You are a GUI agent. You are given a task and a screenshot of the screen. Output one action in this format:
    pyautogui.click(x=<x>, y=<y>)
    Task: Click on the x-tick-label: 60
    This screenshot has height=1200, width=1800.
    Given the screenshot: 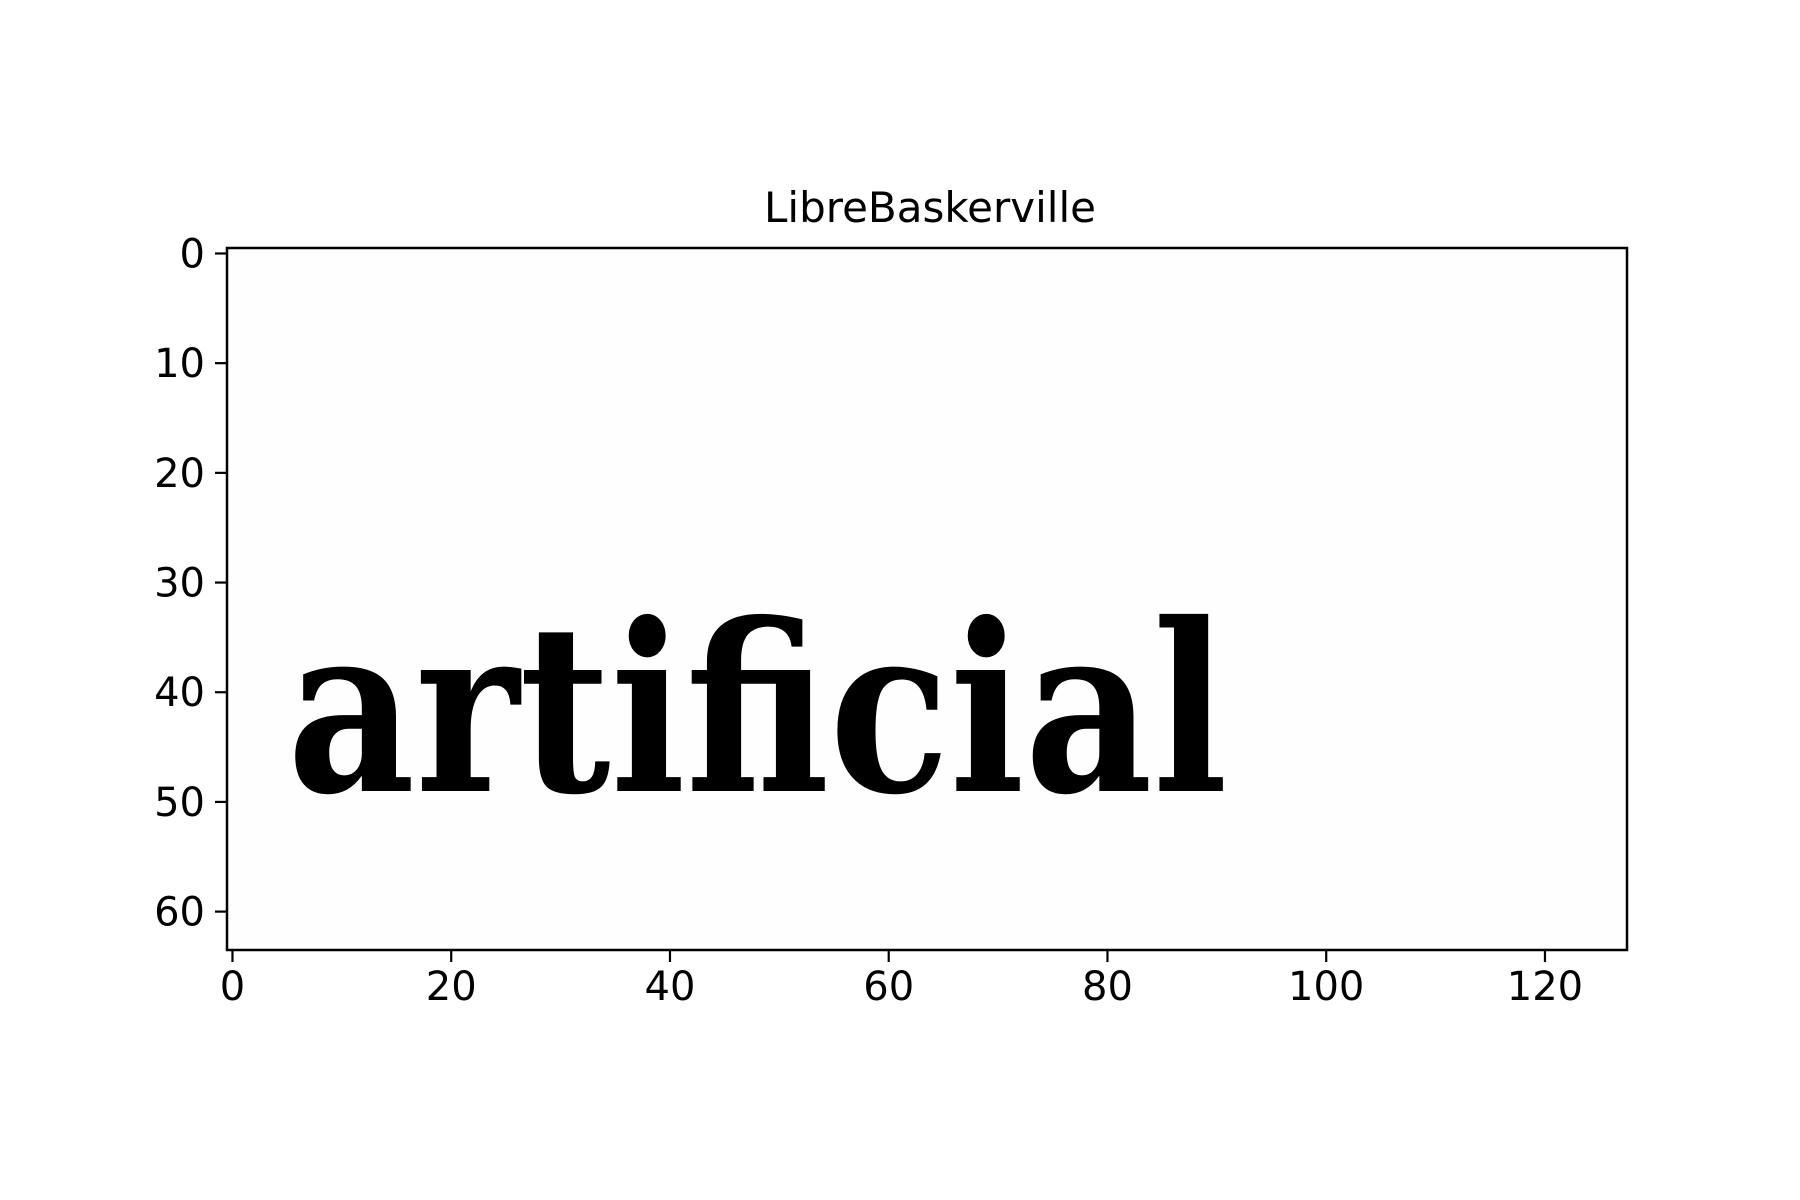 What is the action you would take?
    pyautogui.click(x=888, y=987)
    